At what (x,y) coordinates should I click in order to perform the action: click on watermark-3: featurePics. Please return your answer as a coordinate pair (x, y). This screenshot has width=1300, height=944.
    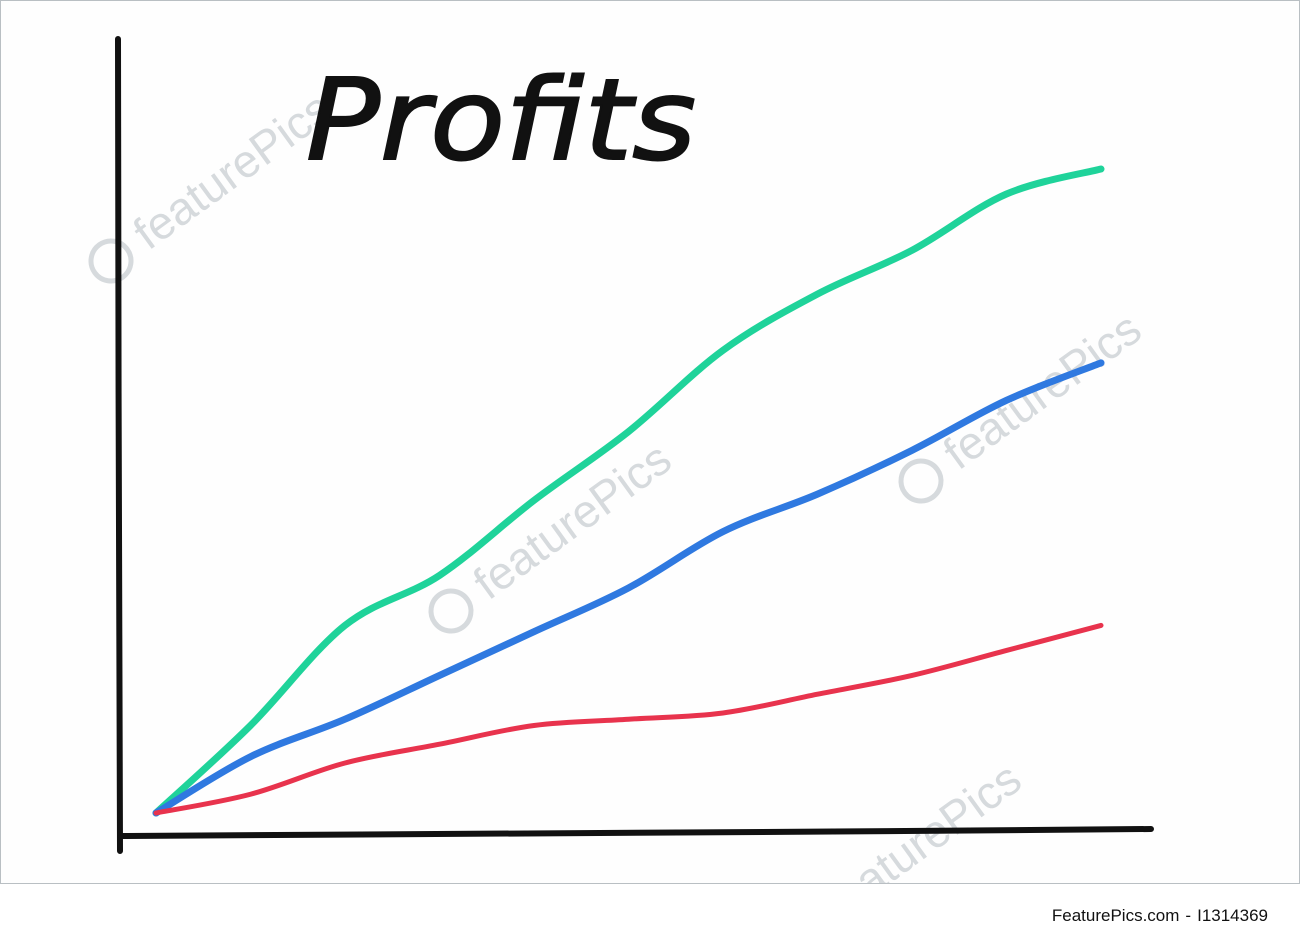
    Looking at the image, I should click on (1024, 403).